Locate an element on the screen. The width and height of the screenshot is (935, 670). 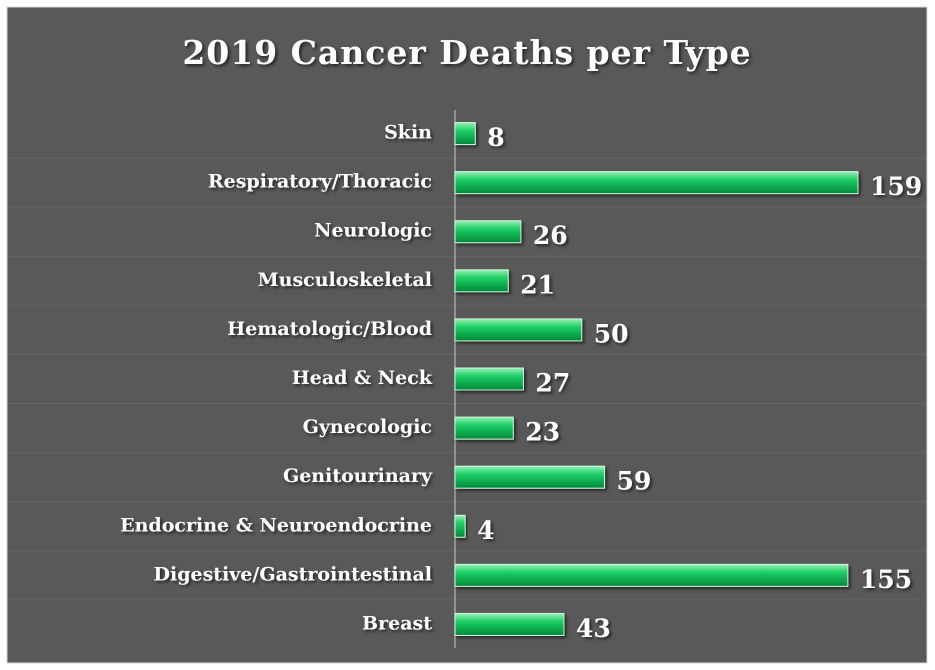
value-label: 21 is located at coordinates (537, 284).